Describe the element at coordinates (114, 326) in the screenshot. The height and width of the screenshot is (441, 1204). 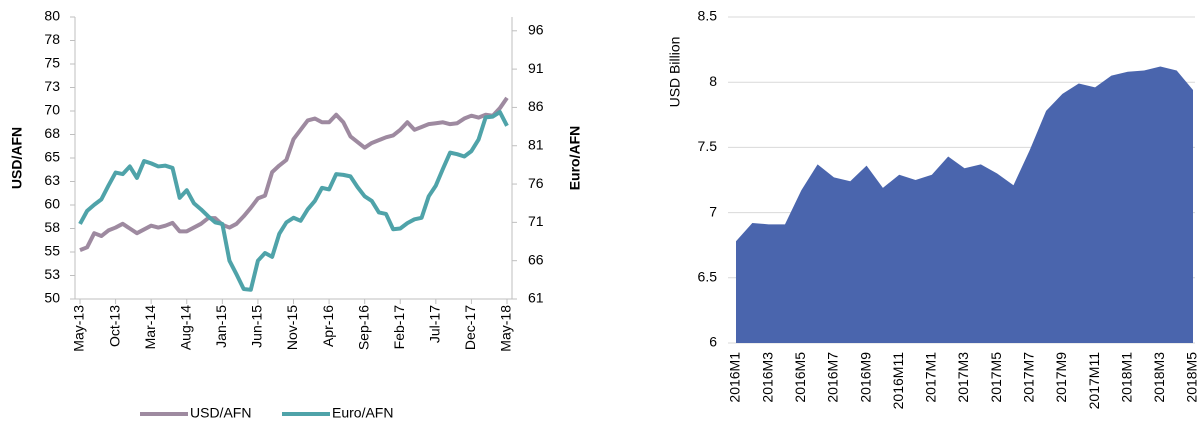
I see `x-tick-label: Oct-13` at that location.